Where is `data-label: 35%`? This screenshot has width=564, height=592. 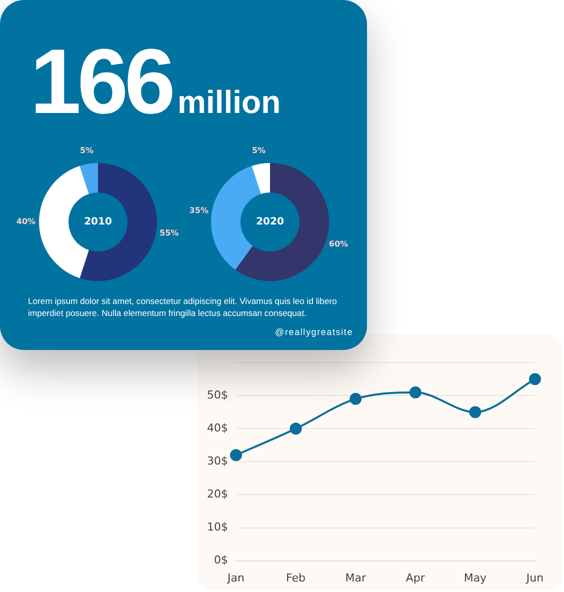 data-label: 35% is located at coordinates (198, 210).